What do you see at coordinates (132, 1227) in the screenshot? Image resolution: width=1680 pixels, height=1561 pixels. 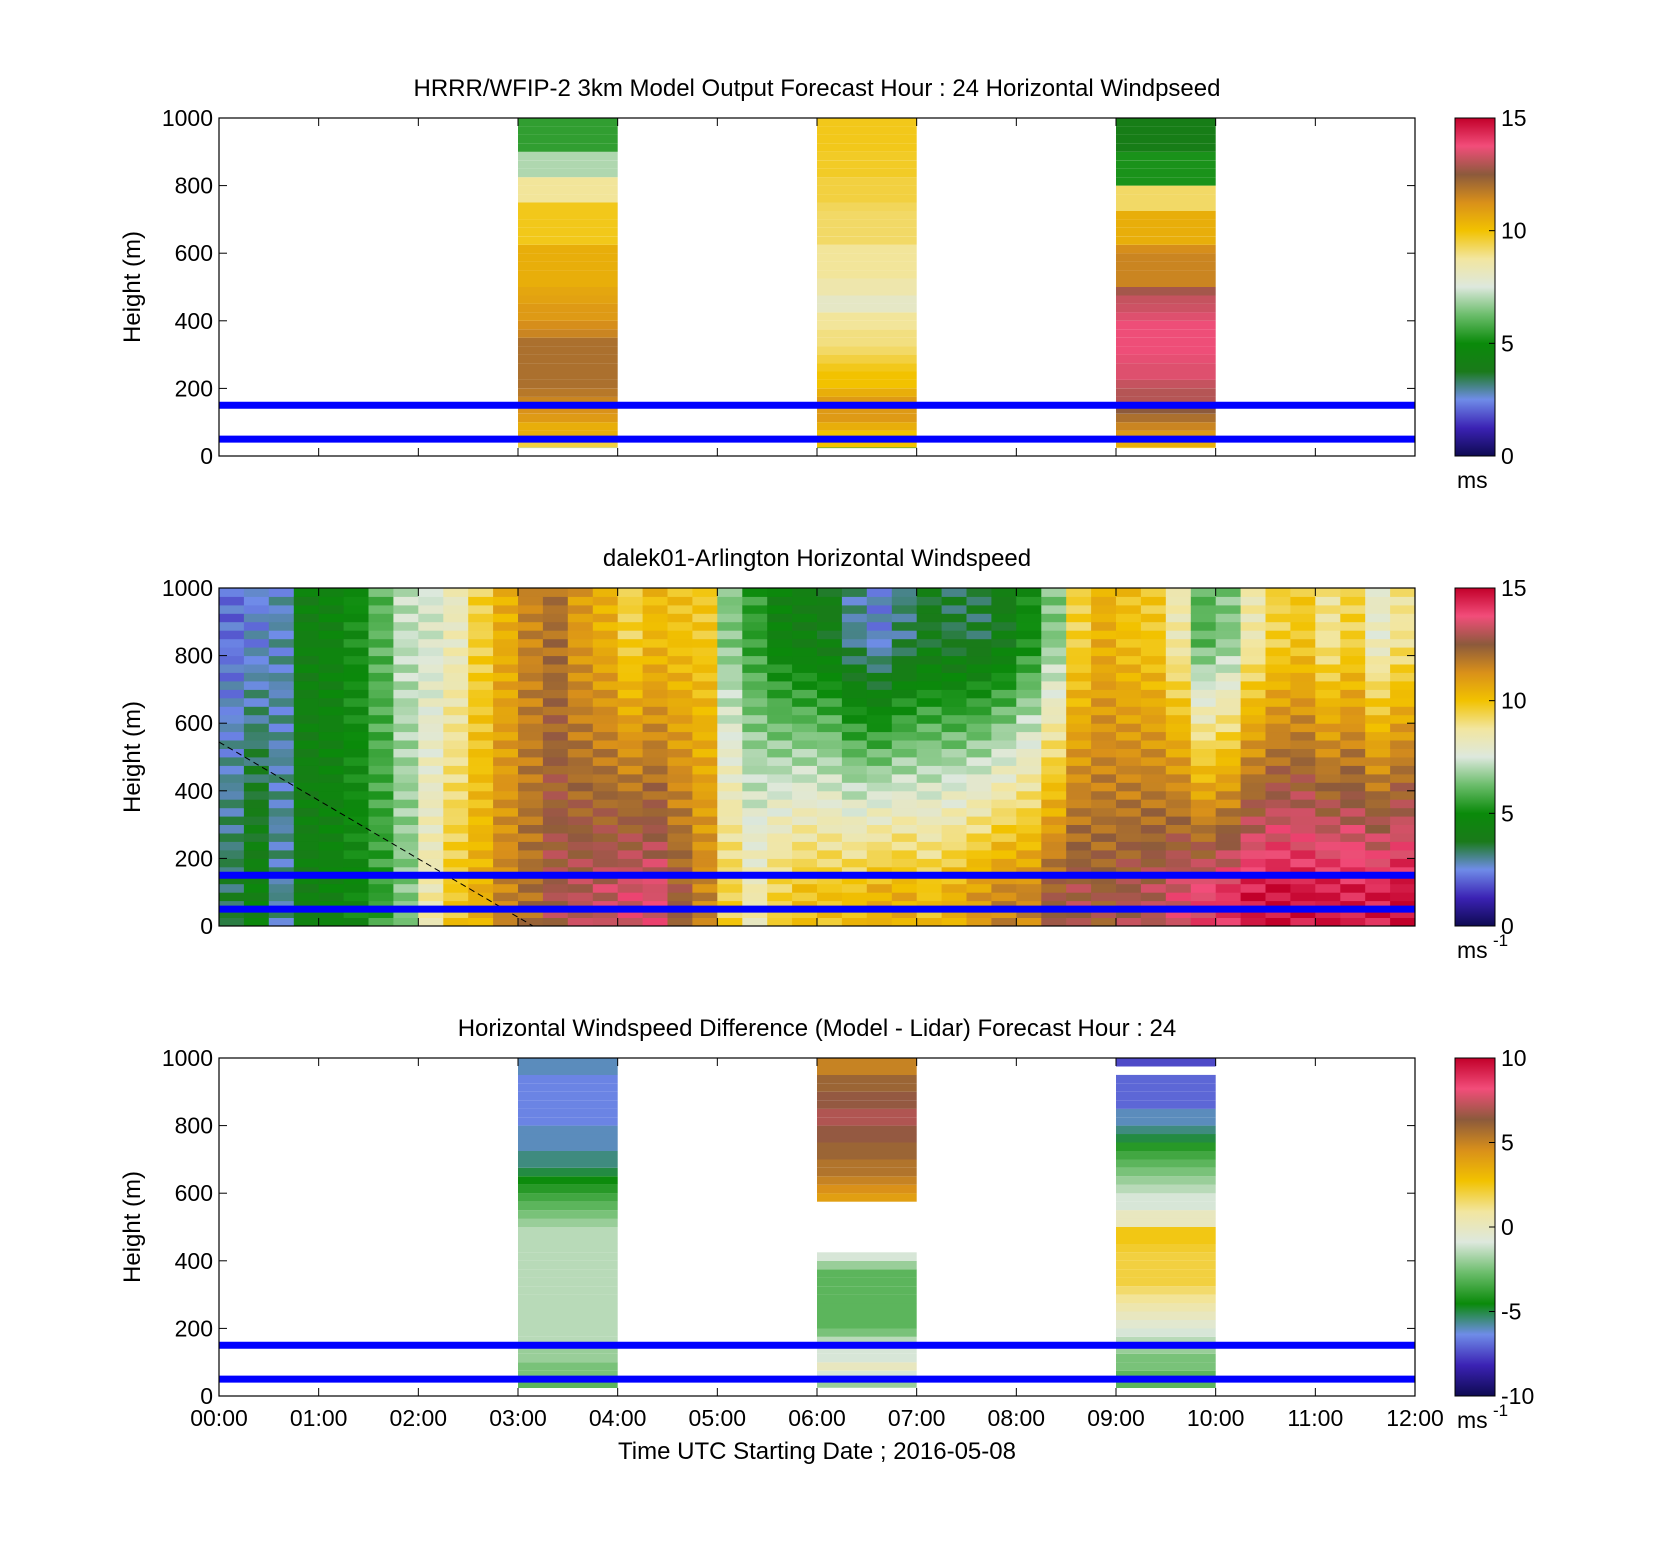 I see `panel-diff-ylabel: Height (m)` at bounding box center [132, 1227].